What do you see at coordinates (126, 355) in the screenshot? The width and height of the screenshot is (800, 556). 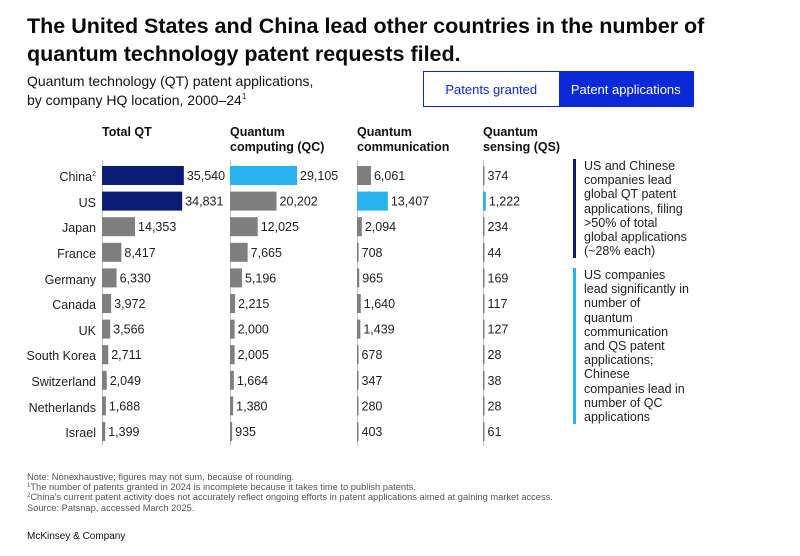 I see `value-label-total-qt-south-korea: 2,711` at bounding box center [126, 355].